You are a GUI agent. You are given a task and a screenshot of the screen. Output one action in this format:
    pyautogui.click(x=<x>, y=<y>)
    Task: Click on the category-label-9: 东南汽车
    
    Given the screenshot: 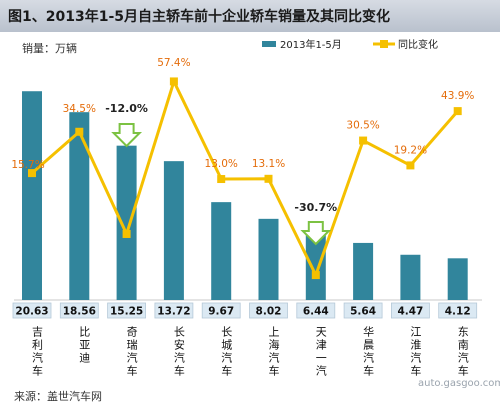 What is the action you would take?
    pyautogui.click(x=462, y=352)
    